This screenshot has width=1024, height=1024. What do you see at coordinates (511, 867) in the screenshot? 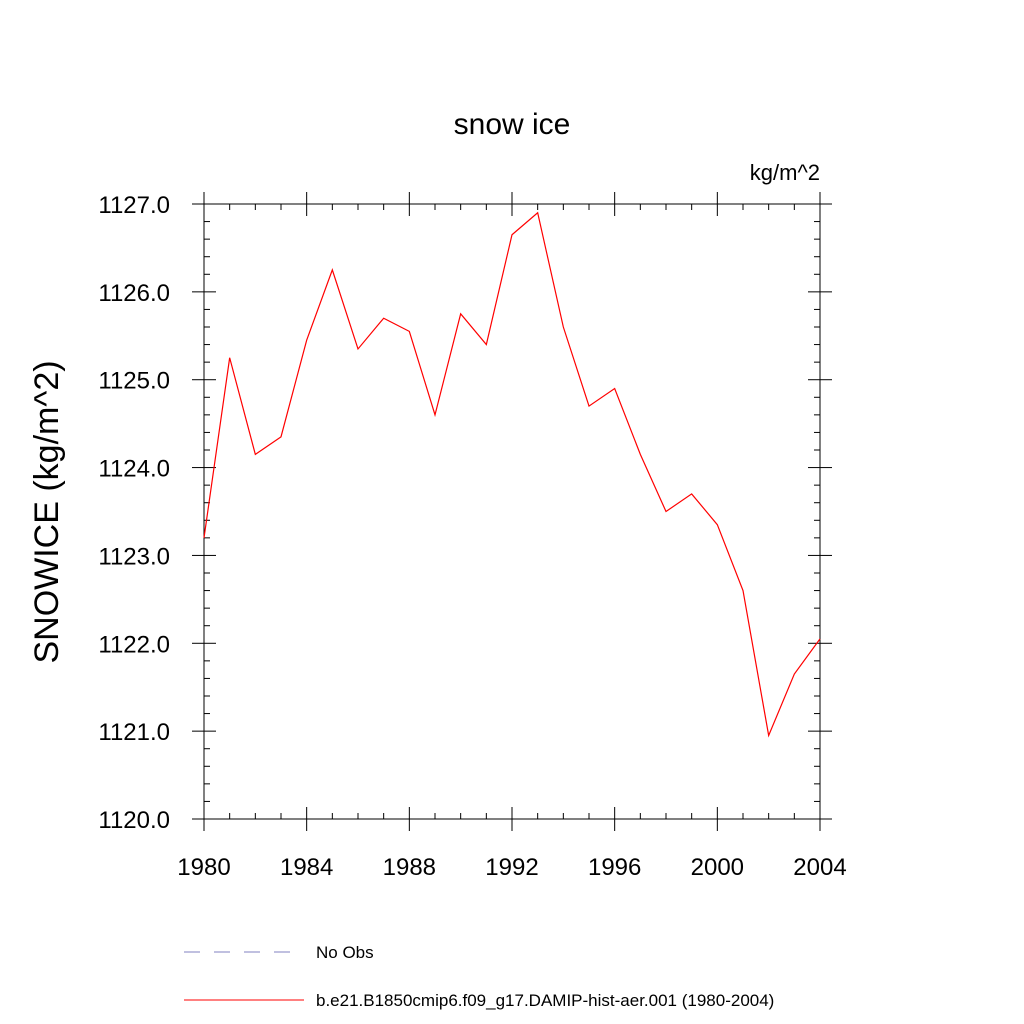
I see `x-tick-label: 1992` at bounding box center [511, 867].